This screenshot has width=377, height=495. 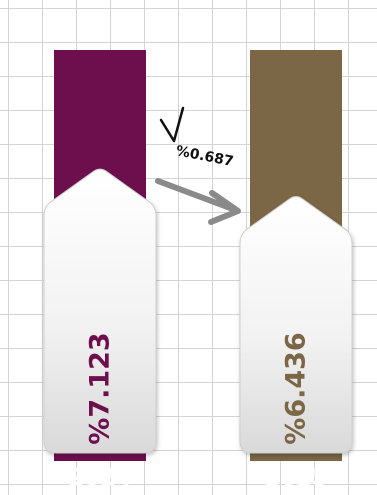 What do you see at coordinates (224, 207) in the screenshot?
I see `change-arrow-head` at bounding box center [224, 207].